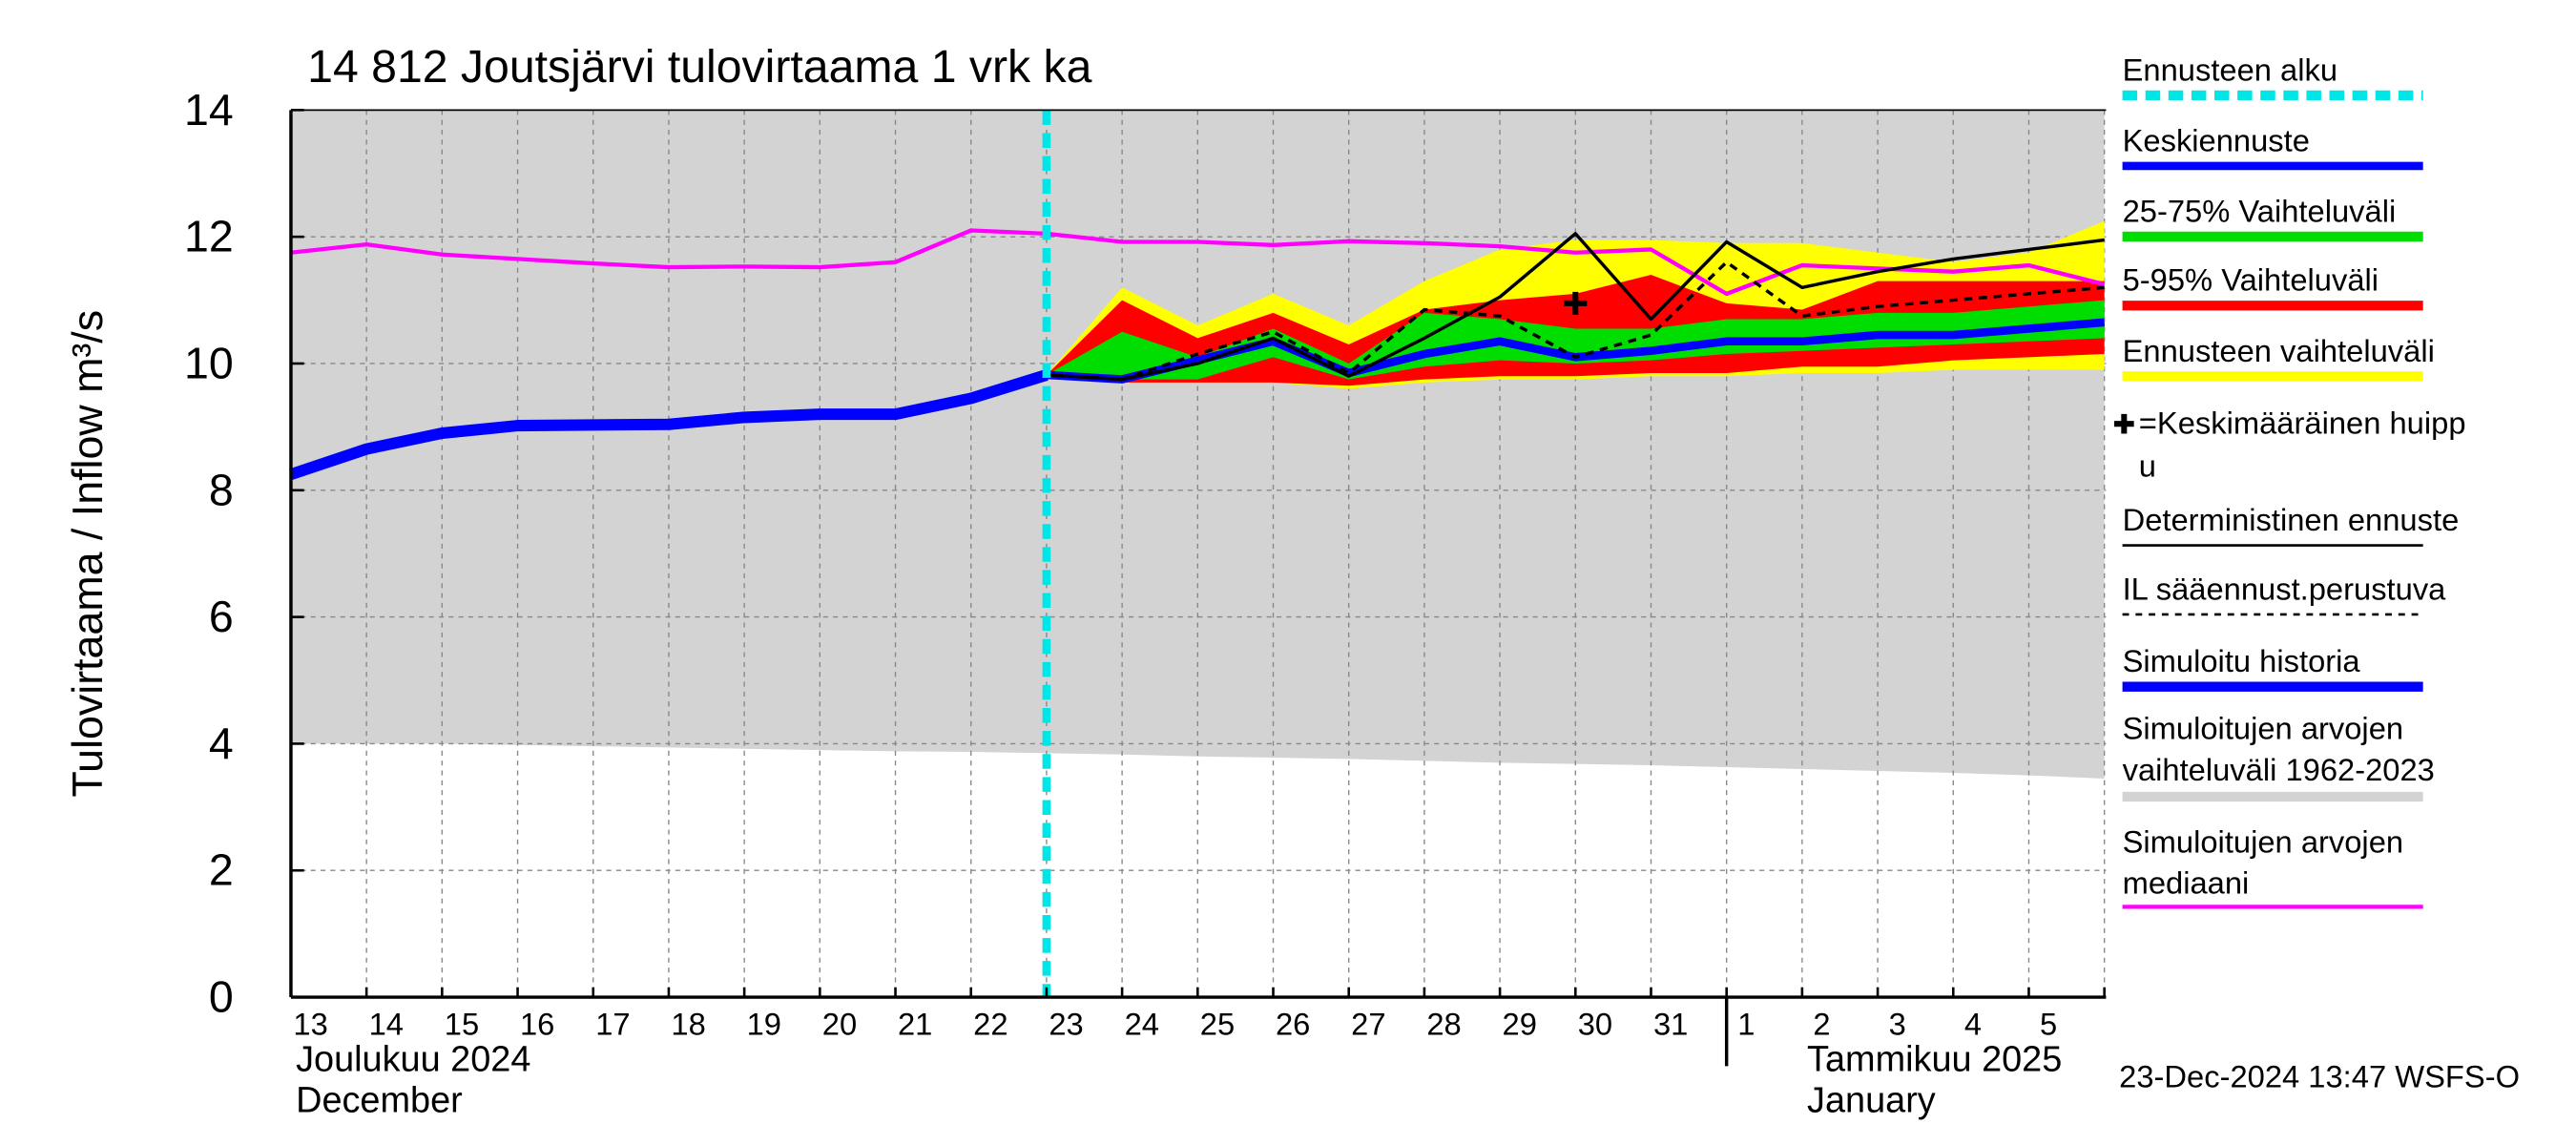 This screenshot has width=2576, height=1145. What do you see at coordinates (2230, 69) in the screenshot?
I see `legend-label: Ennusteen alku` at bounding box center [2230, 69].